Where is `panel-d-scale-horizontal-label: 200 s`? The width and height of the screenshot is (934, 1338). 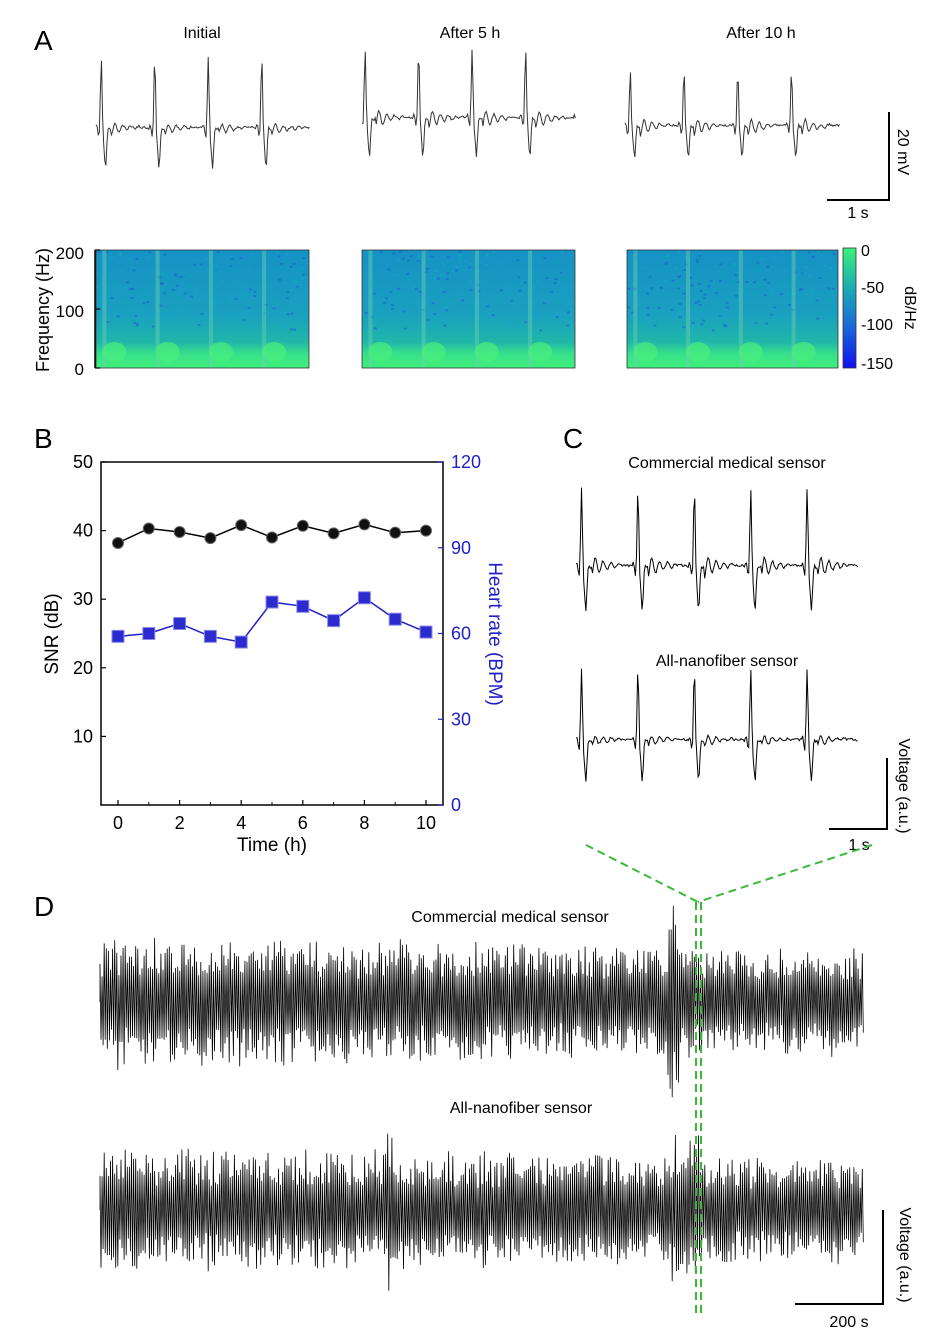
panel-d-scale-horizontal-label: 200 s is located at coordinates (848, 1322).